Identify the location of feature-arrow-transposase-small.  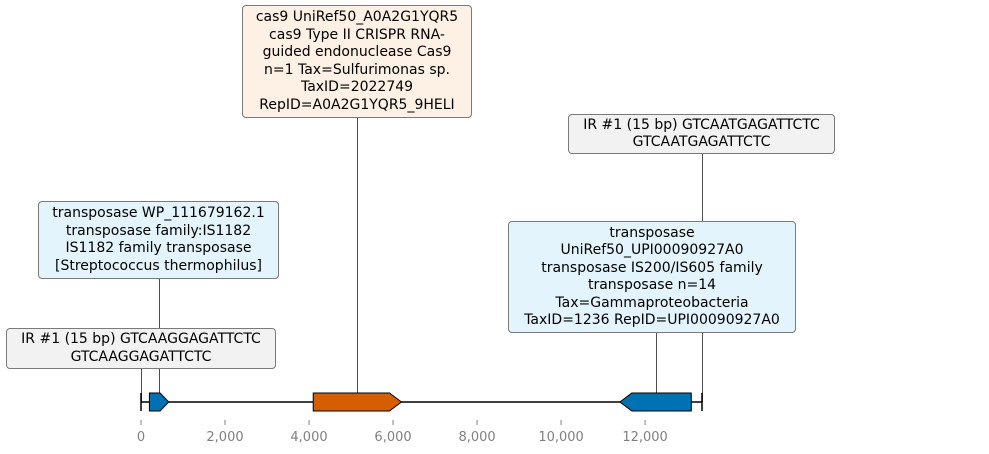
(159, 402).